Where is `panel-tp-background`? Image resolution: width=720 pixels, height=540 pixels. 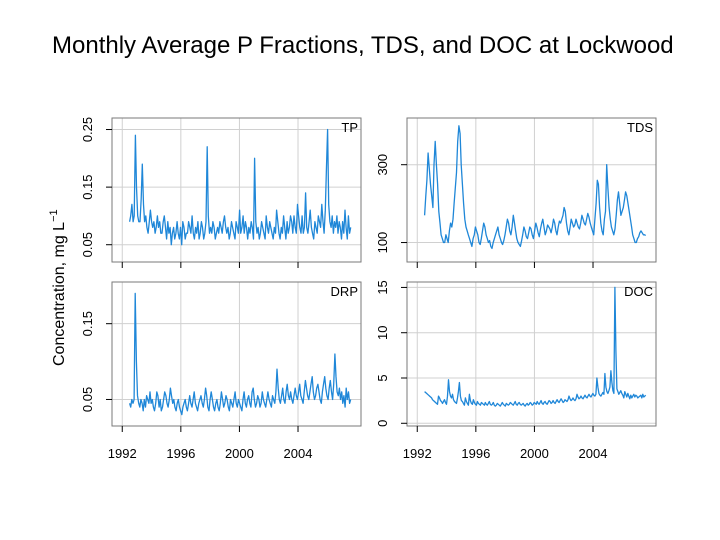 panel-tp-background is located at coordinates (236, 190).